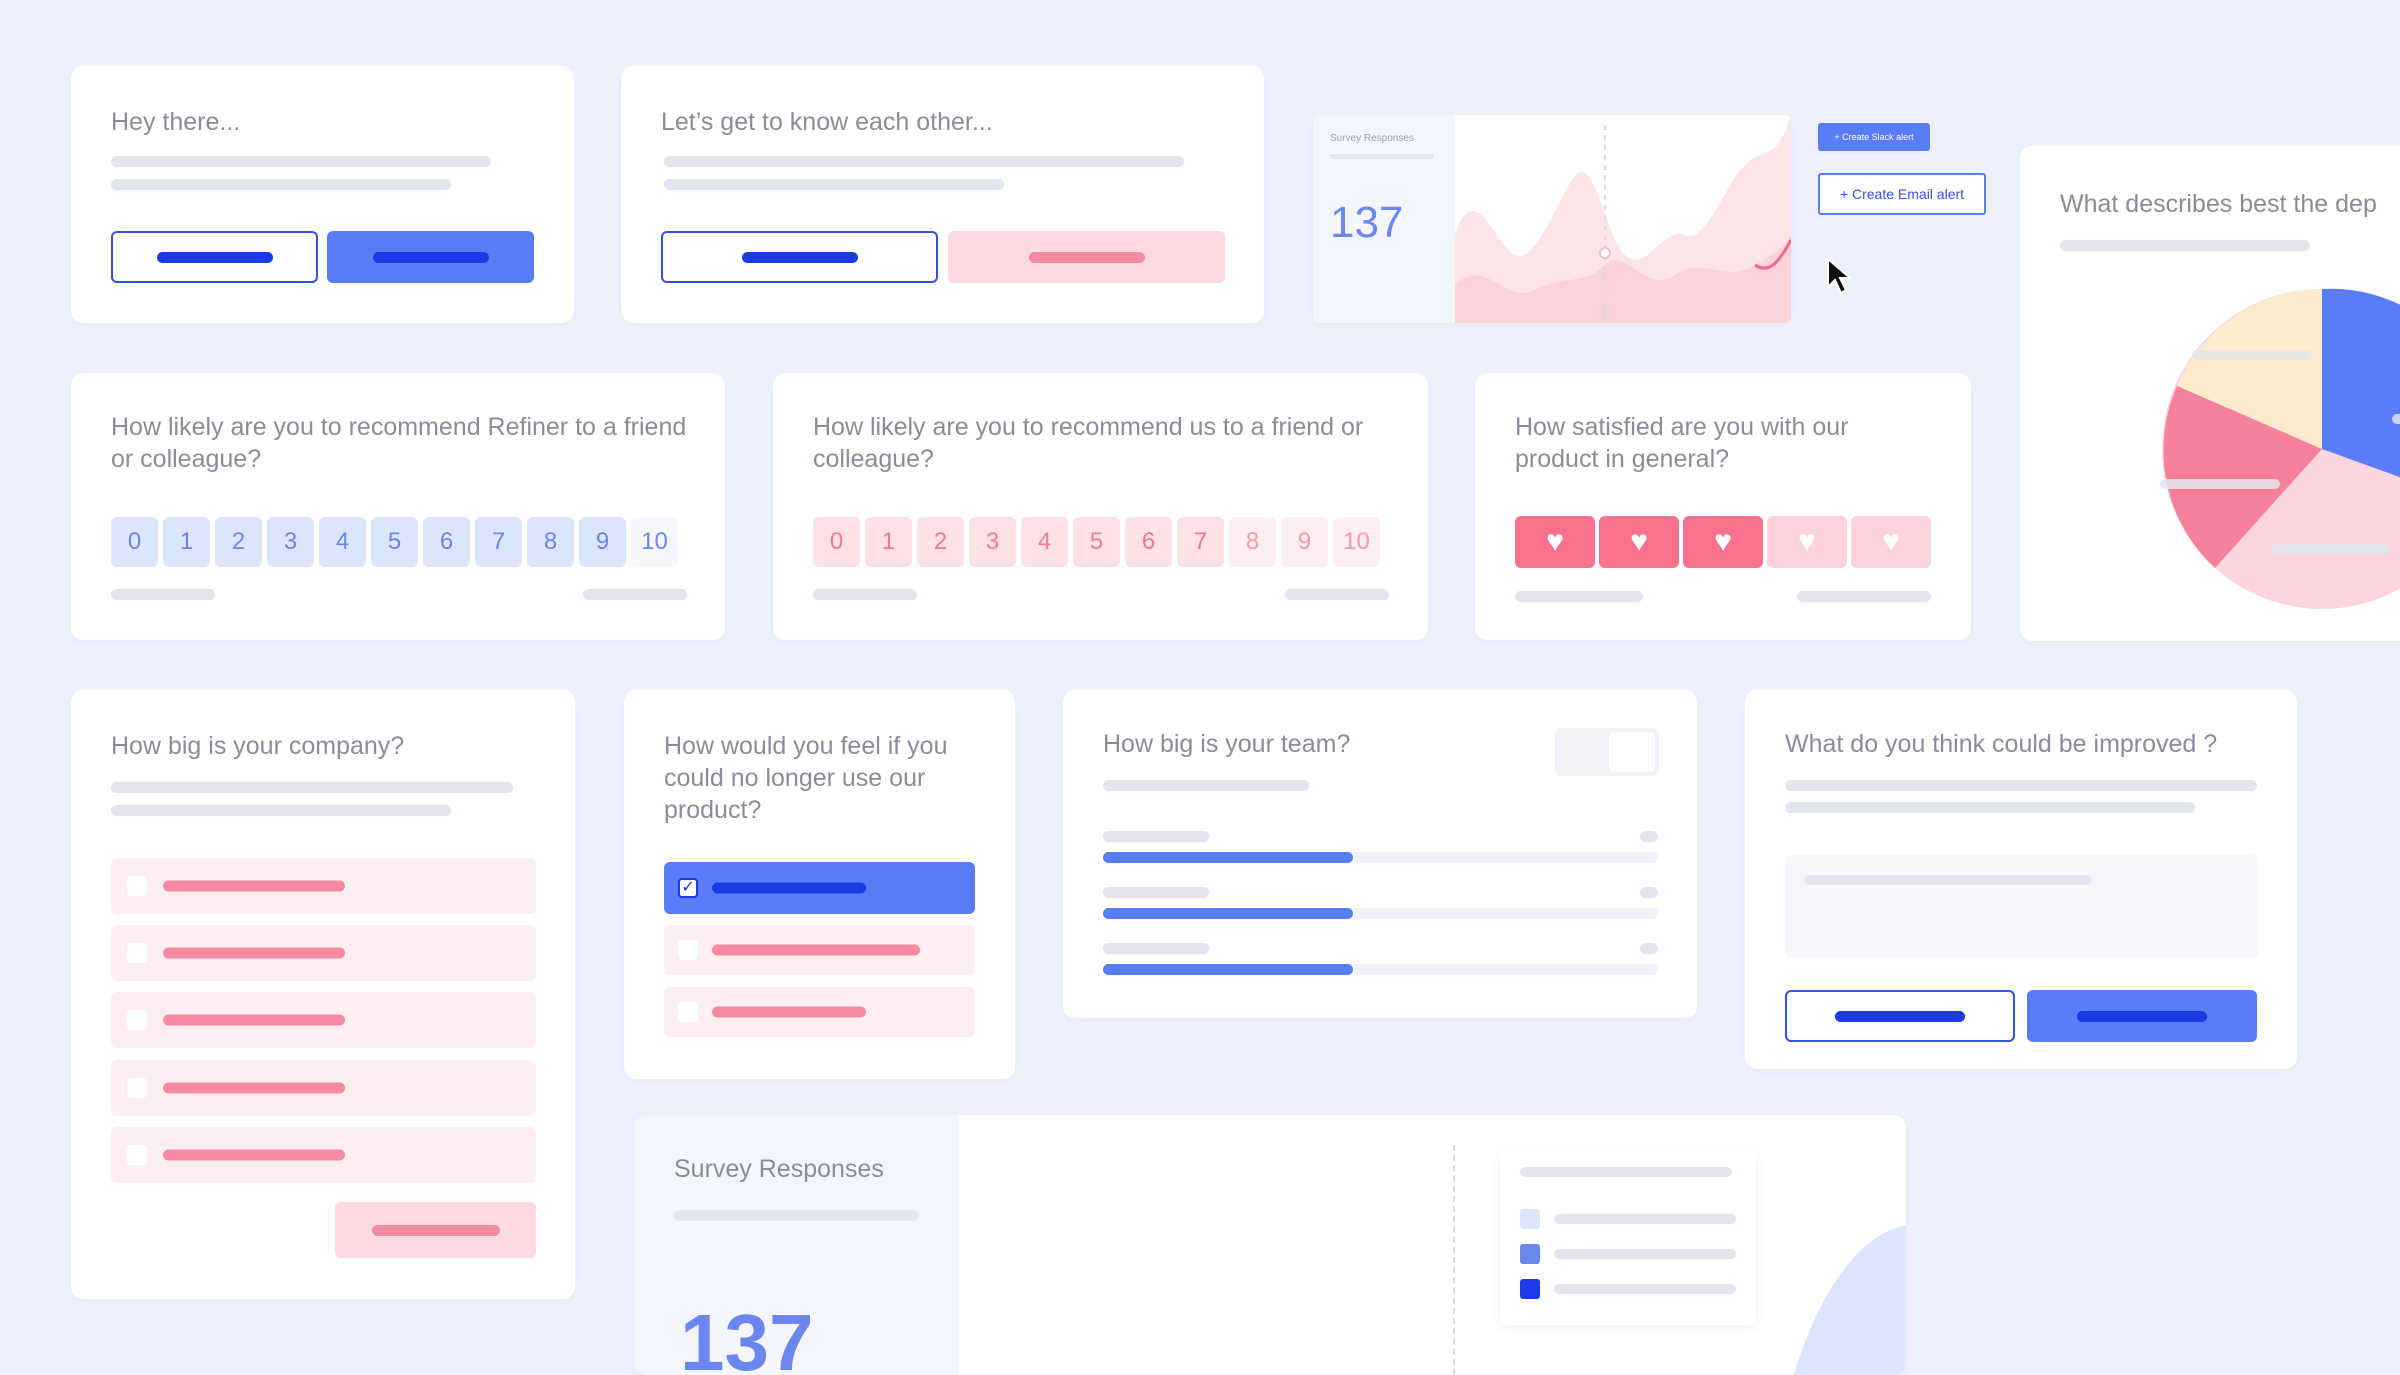 This screenshot has width=2400, height=1375. I want to click on selected-option: ✓, so click(819, 888).